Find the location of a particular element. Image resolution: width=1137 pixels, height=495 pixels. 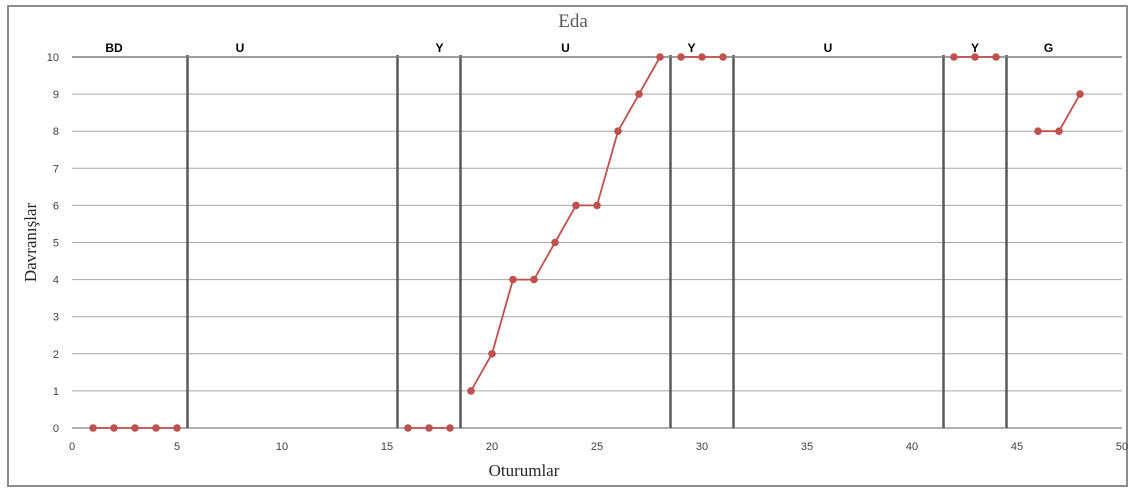

y-tick-label: 9 is located at coordinates (56, 95).